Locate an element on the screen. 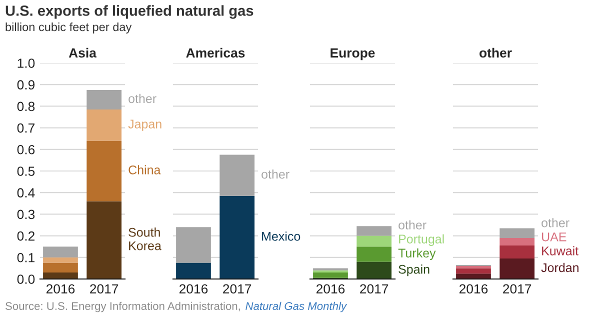 The image size is (591, 316). series-label: South Korea is located at coordinates (145, 239).